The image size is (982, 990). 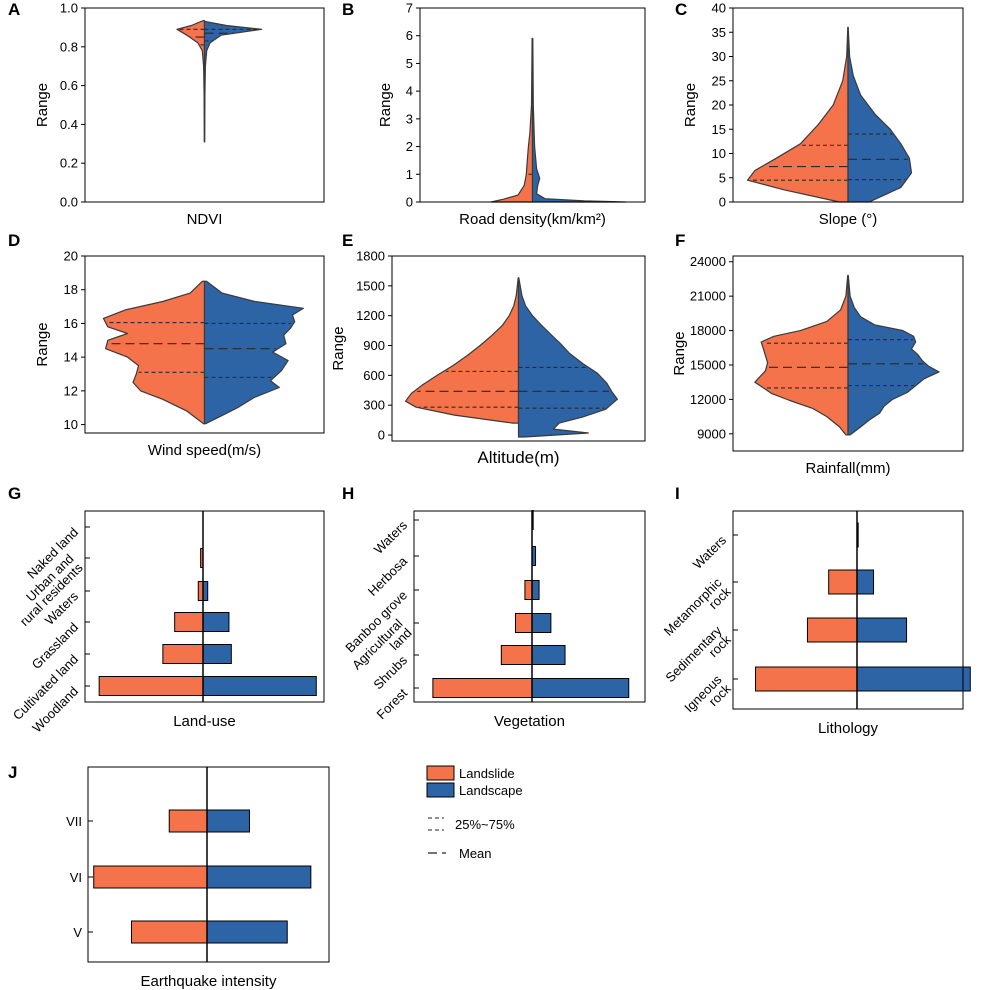 I want to click on y-tick-label-c: 40, so click(x=719, y=8).